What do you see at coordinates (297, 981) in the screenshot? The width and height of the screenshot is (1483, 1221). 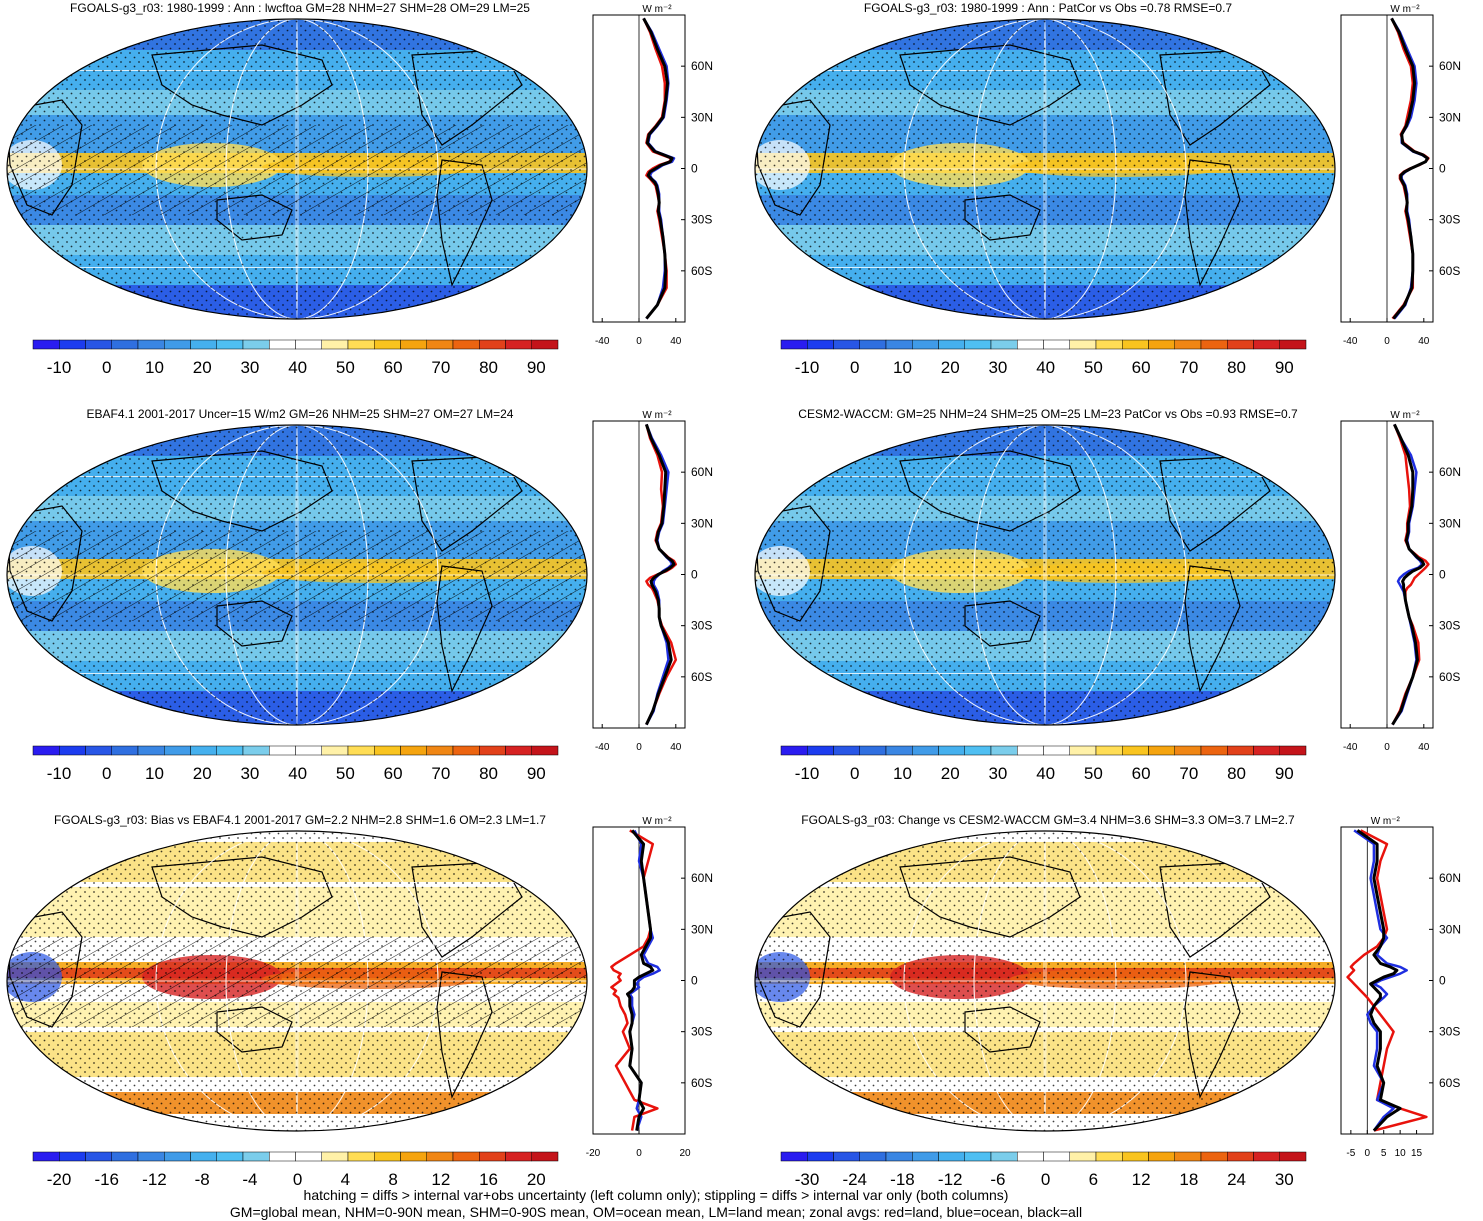 I see `map-border` at bounding box center [297, 981].